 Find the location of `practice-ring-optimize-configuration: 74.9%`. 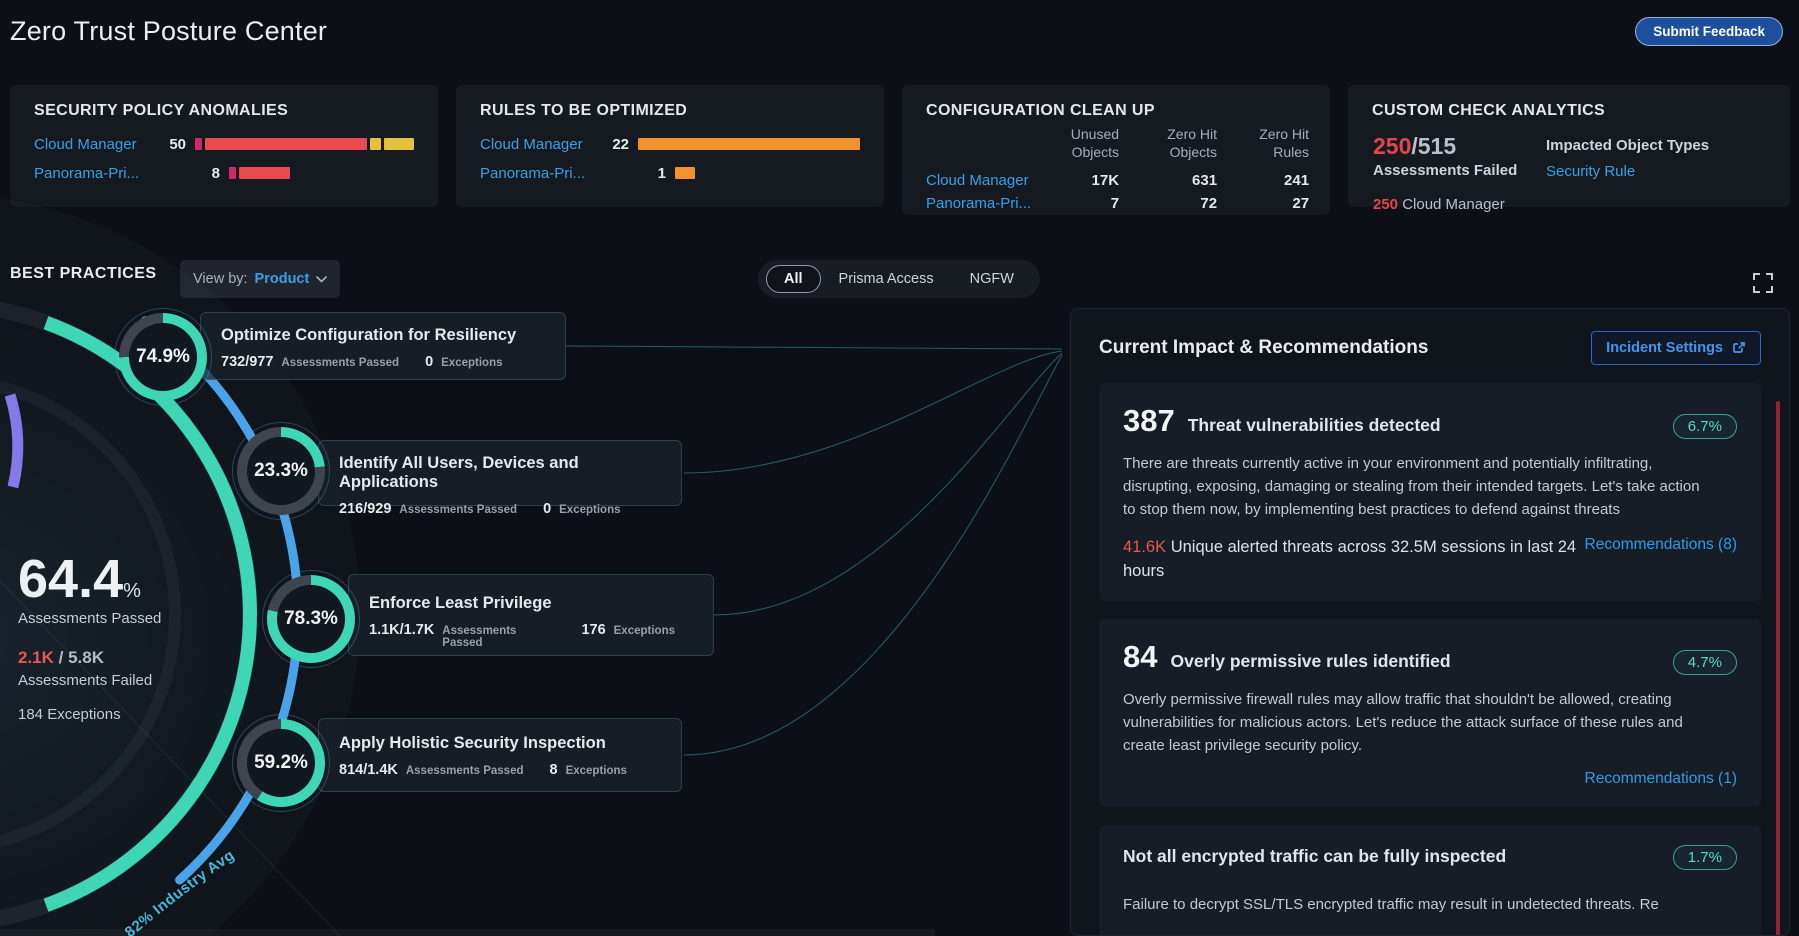

practice-ring-optimize-configuration: 74.9% is located at coordinates (163, 357).